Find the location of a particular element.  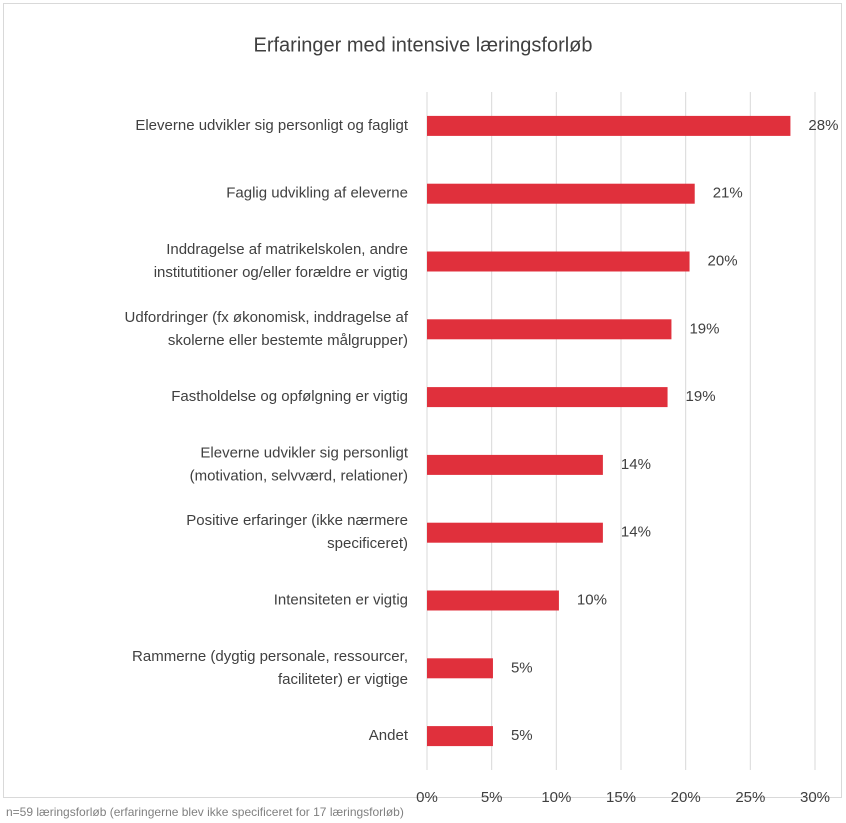

x-tick-label: 5% is located at coordinates (492, 797).